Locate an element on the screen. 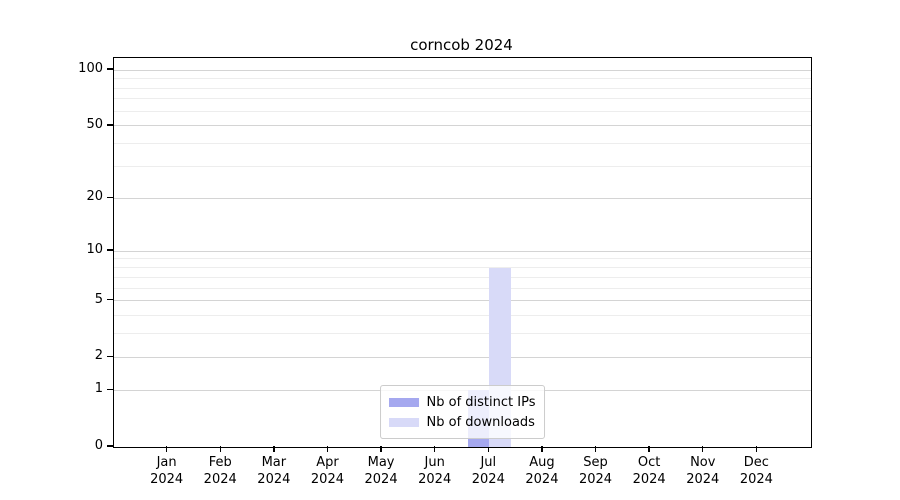  x-tick-label: Mar 2024 is located at coordinates (274, 471).